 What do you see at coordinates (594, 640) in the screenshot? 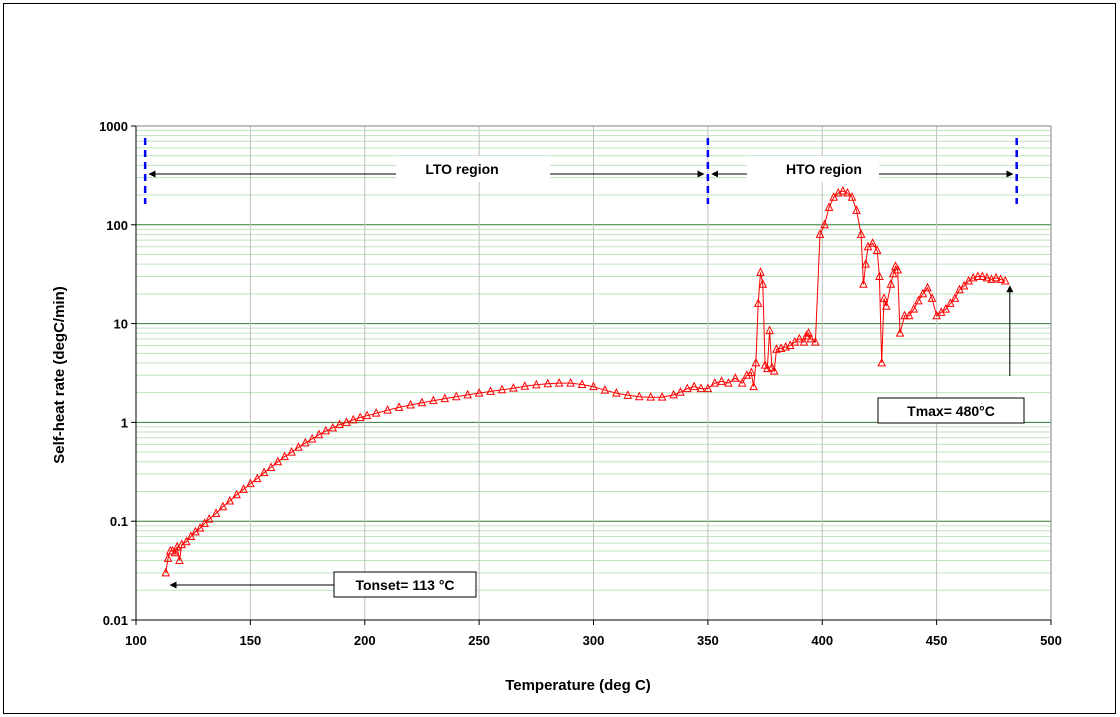
I see `x-tick-label: 300` at bounding box center [594, 640].